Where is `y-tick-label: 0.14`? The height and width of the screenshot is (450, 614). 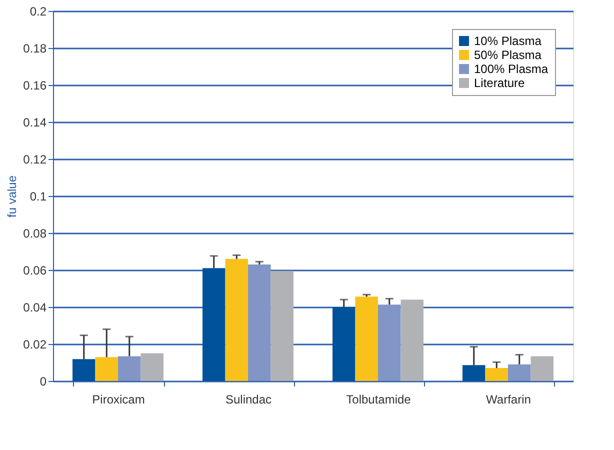 y-tick-label: 0.14 is located at coordinates (35, 123).